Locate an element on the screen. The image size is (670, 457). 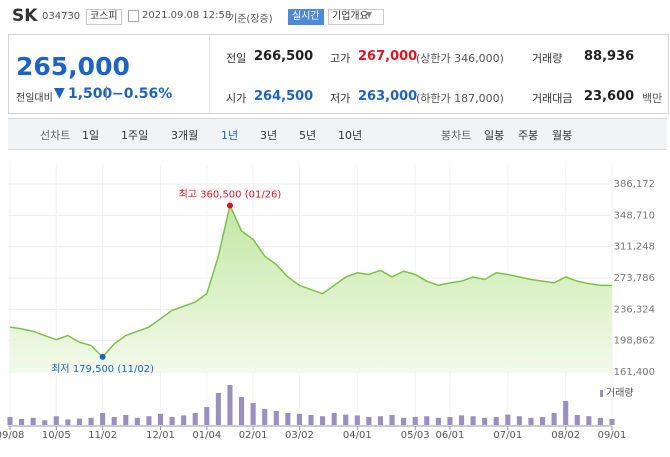
stock-name: SK is located at coordinates (25, 16).